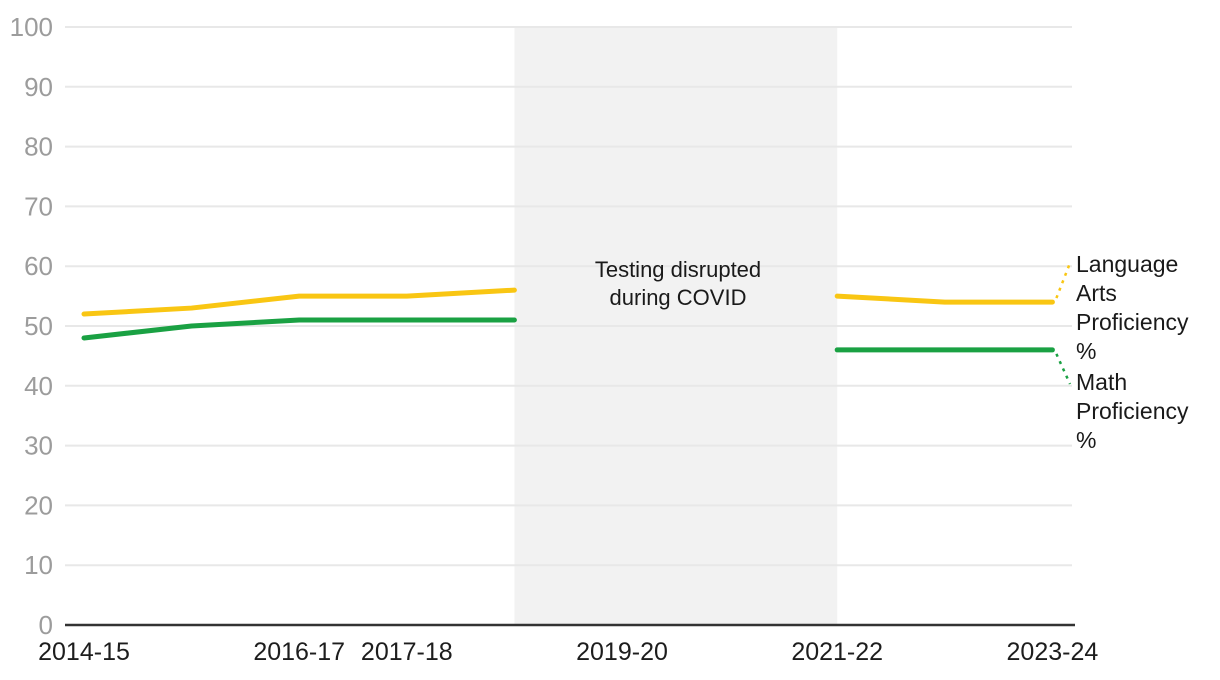  I want to click on series-label-math: Math Proficiency %, so click(1132, 411).